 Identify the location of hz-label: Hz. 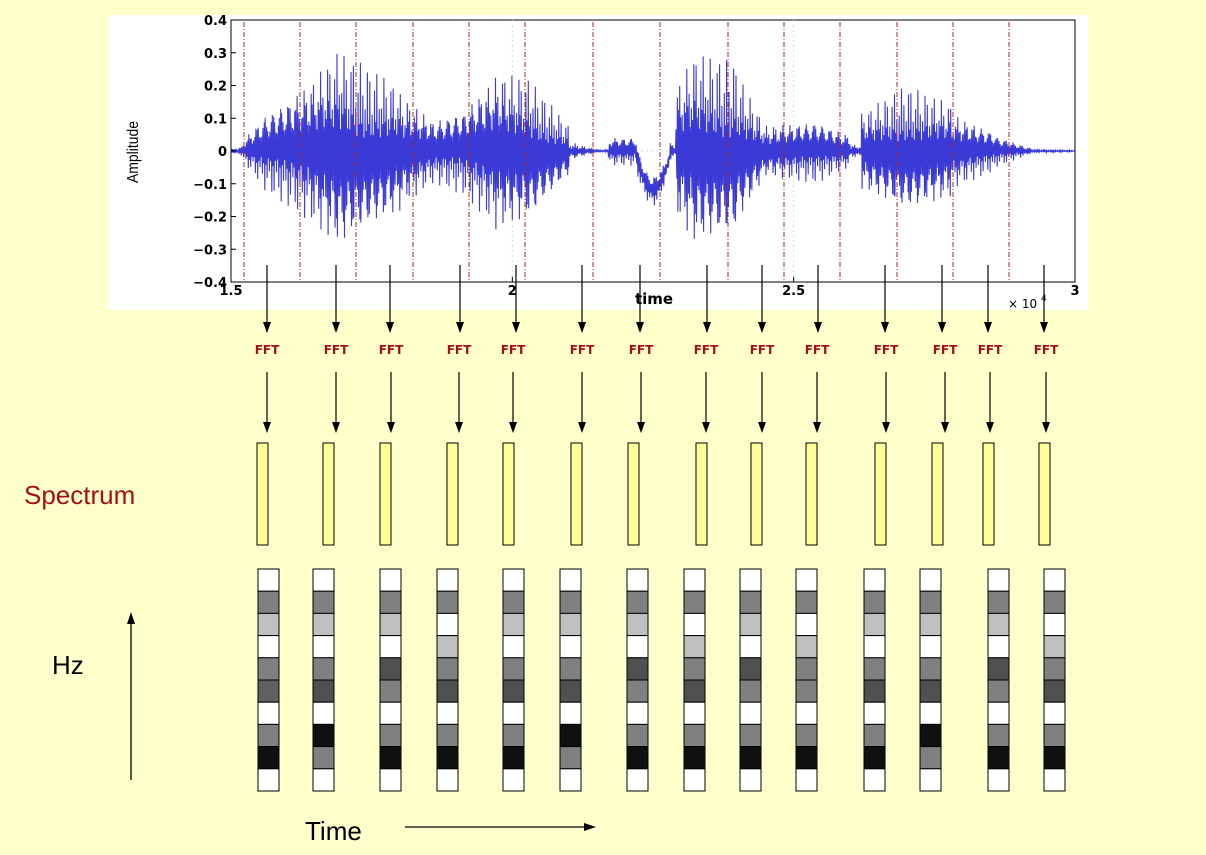
(68, 665).